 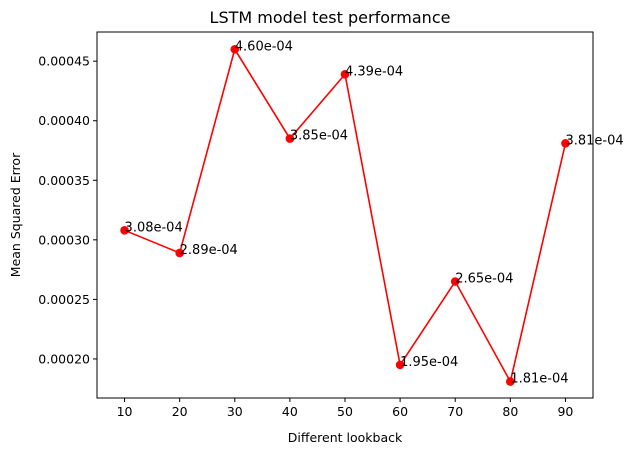 What do you see at coordinates (429, 362) in the screenshot?
I see `data-label: 1.95e-04` at bounding box center [429, 362].